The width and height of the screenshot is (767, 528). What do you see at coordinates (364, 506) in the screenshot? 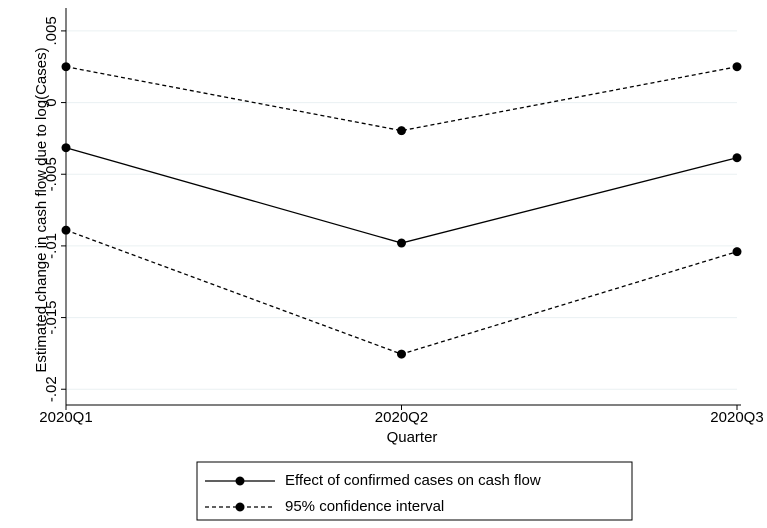
I see `legend-label: 95% confidence interval` at bounding box center [364, 506].